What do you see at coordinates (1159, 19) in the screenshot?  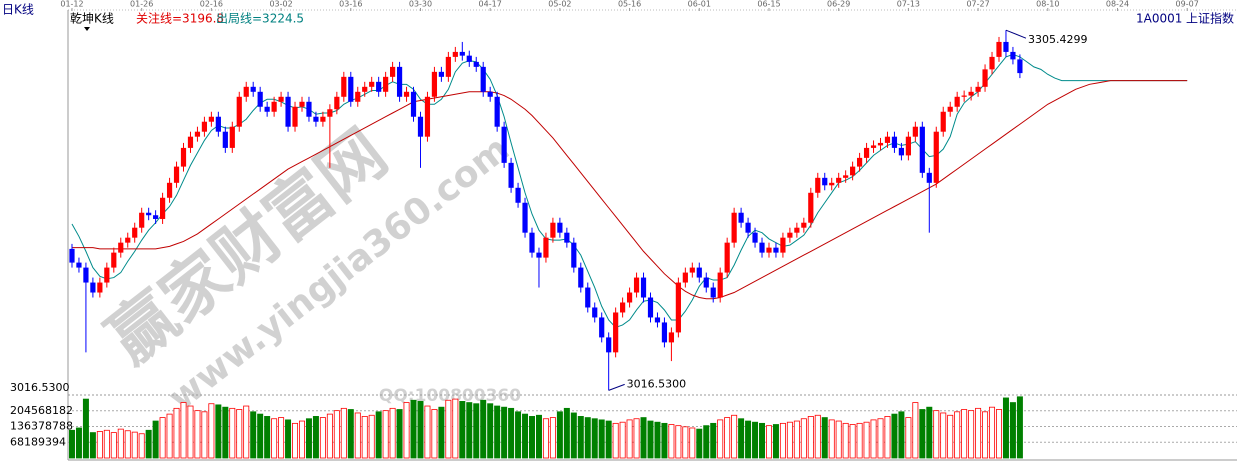 I see `stock-code: 1A0001` at bounding box center [1159, 19].